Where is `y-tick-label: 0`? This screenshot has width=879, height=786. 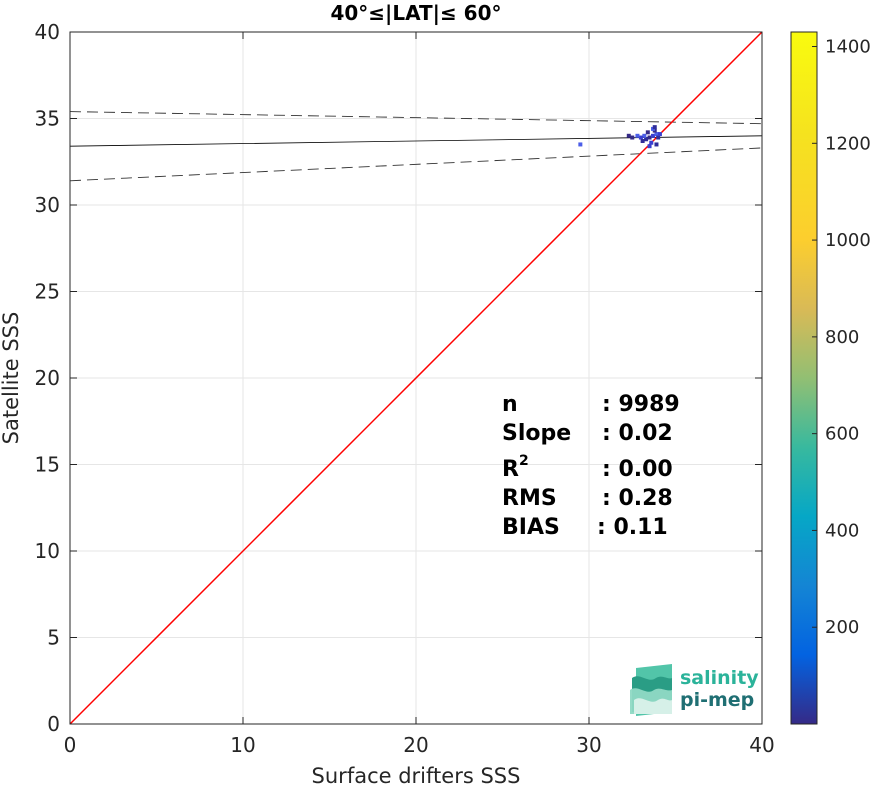
y-tick-label: 0 is located at coordinates (53, 724).